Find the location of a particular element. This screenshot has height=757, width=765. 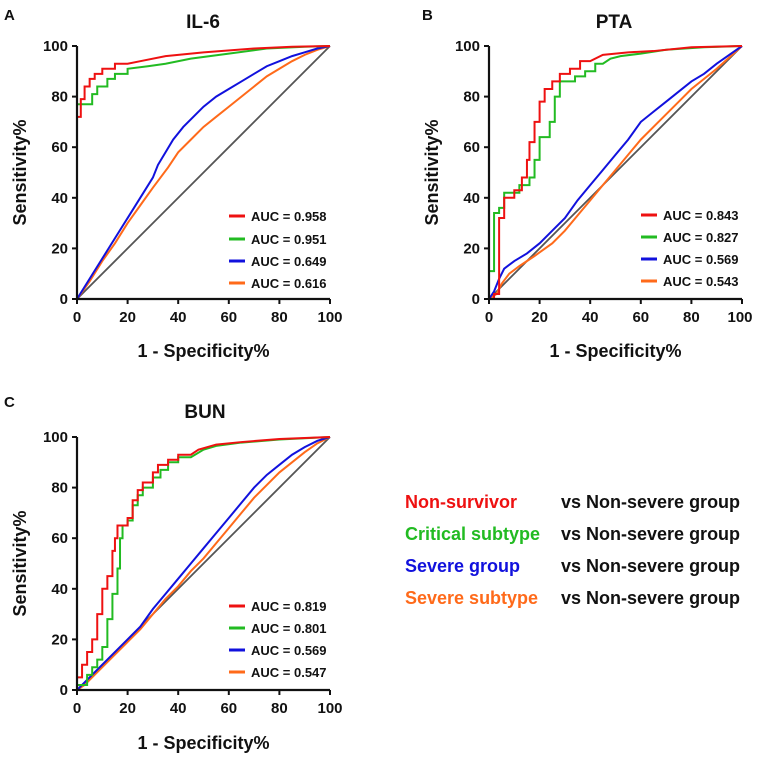

legend-group-name: Non-survivor is located at coordinates (461, 502).